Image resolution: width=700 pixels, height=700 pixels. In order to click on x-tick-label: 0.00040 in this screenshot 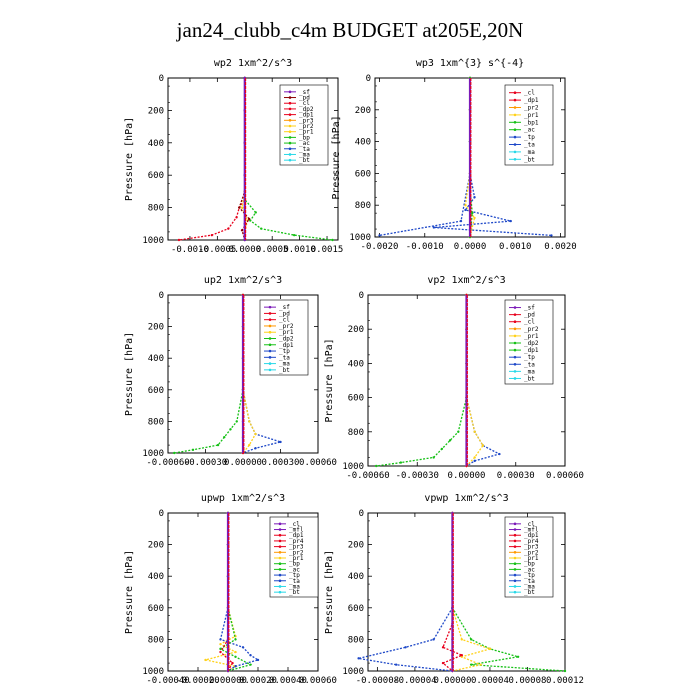, I will do `click(288, 681)`.